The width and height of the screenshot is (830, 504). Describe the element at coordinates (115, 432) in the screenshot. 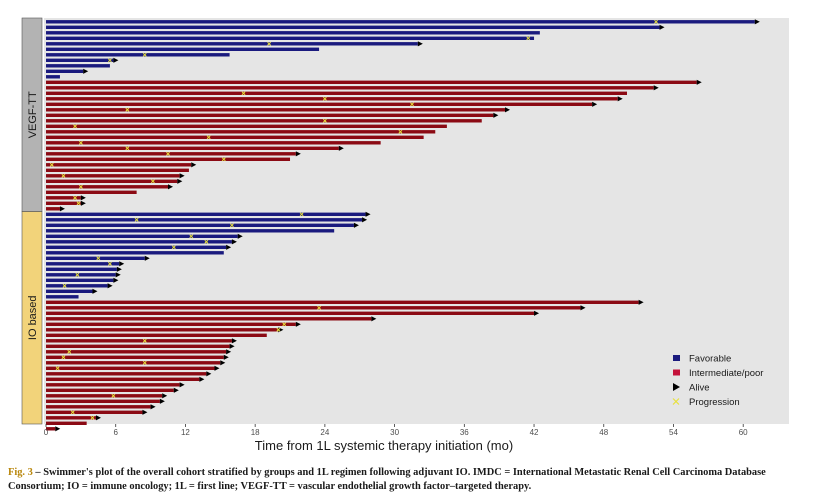

I see `x-tick-label: 6` at that location.